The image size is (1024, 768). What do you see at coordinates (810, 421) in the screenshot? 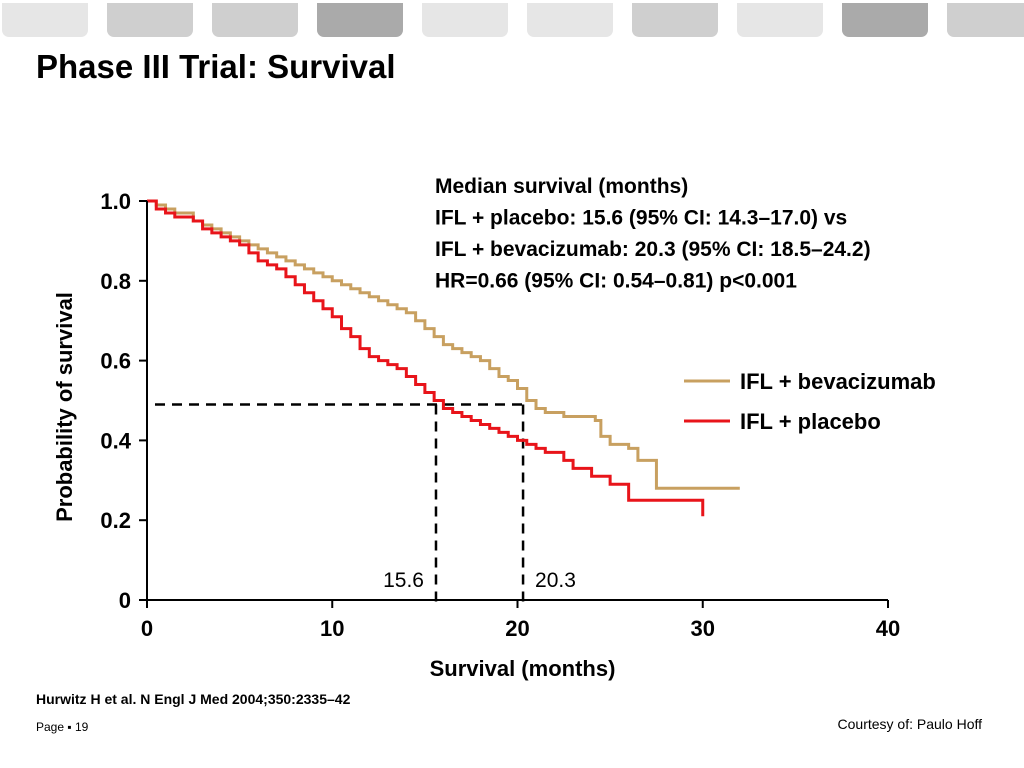
I see `legend-label-placebo: IFL + placebo` at bounding box center [810, 421].